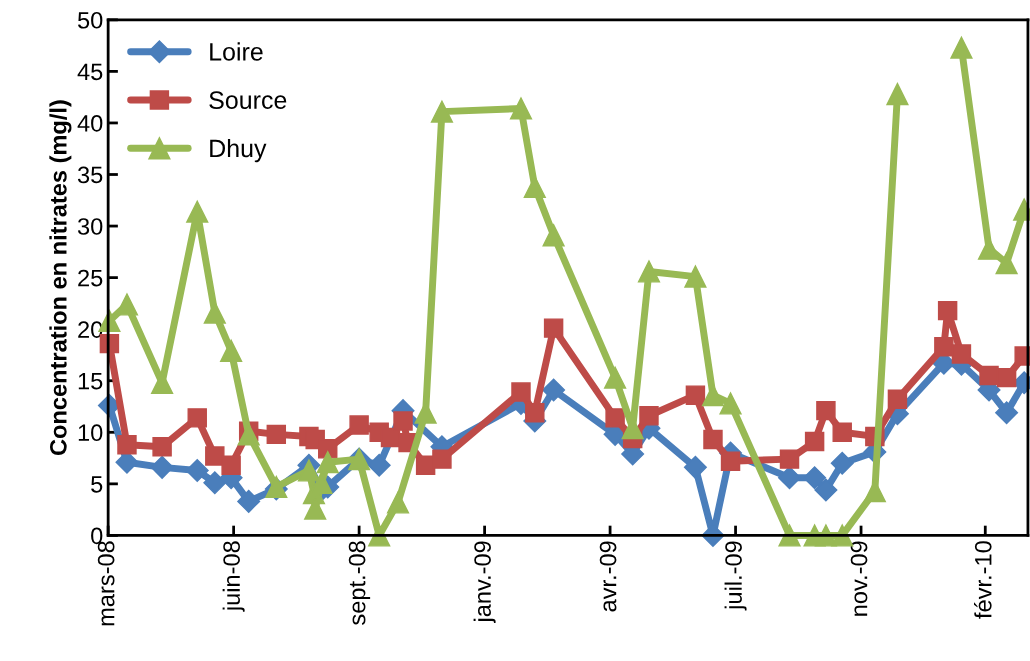  I want to click on y-tick-label: 10, so click(90, 433).